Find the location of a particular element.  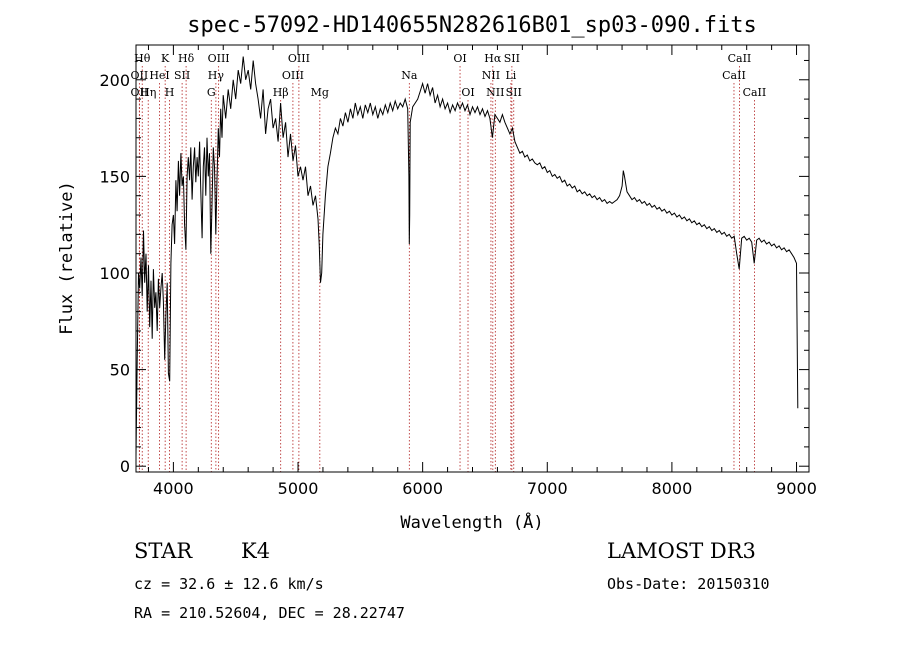

y-axis-label: Flux (relative) is located at coordinates (67, 258).